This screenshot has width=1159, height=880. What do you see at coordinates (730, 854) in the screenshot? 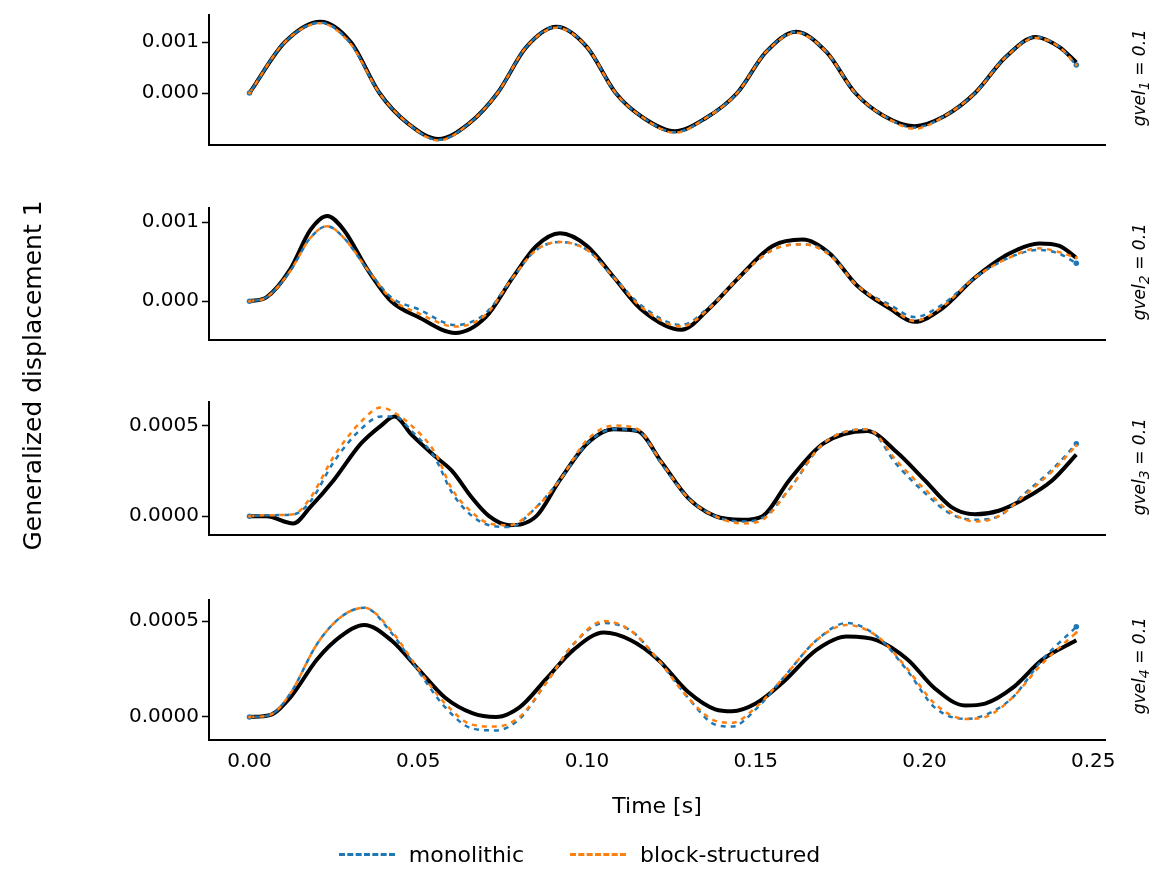
I see `legend-label: block-structured` at bounding box center [730, 854].